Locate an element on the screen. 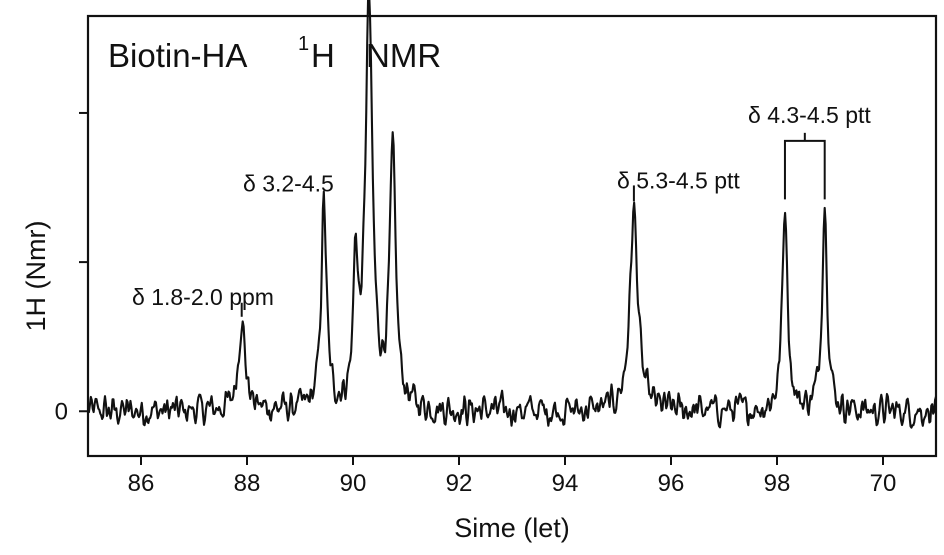 This screenshot has height=555, width=944. y-axis-ticks: 0 is located at coordinates (71, 268).